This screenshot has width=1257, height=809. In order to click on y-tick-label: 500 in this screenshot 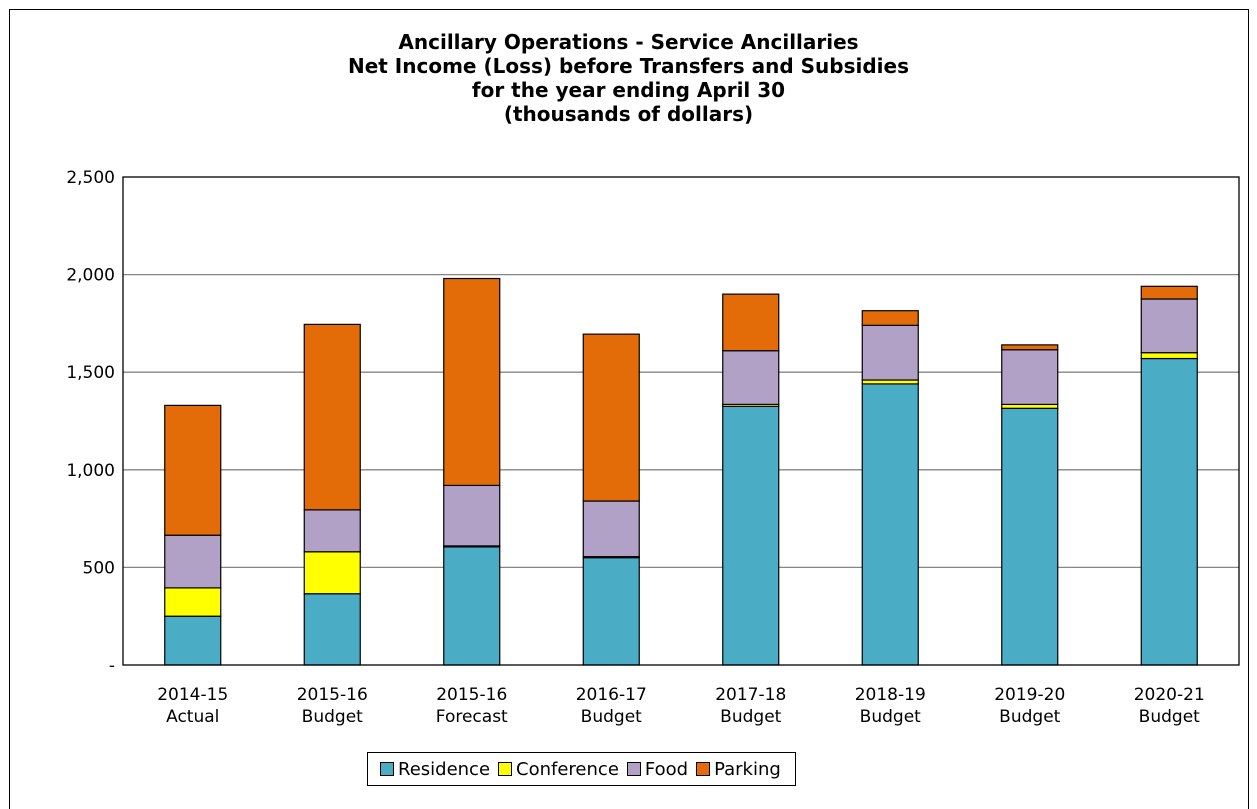, I will do `click(99, 568)`.